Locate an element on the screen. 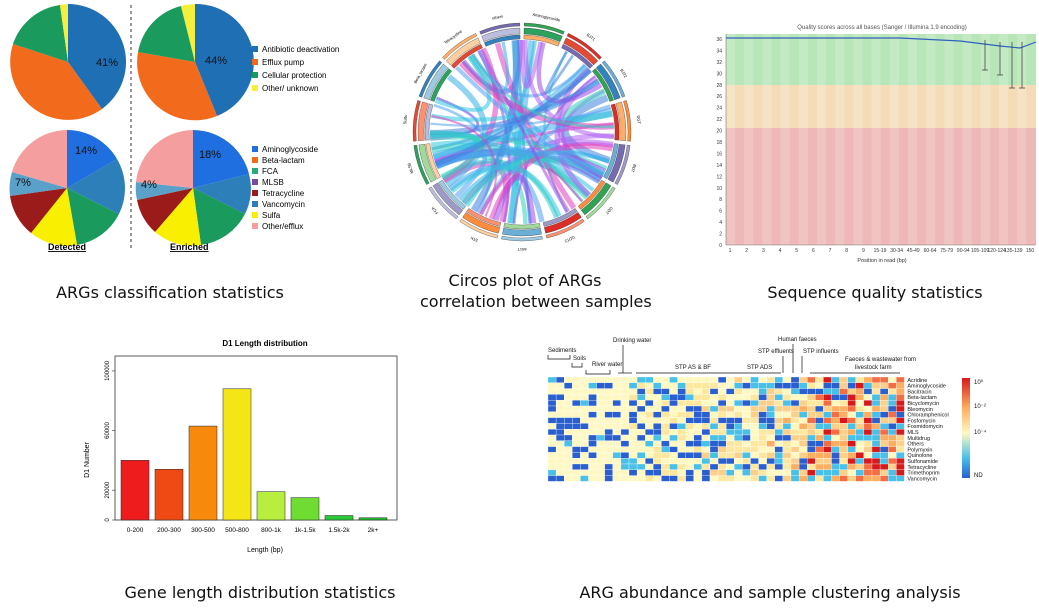  heatmap-row-label: Quinolone is located at coordinates (919, 456).